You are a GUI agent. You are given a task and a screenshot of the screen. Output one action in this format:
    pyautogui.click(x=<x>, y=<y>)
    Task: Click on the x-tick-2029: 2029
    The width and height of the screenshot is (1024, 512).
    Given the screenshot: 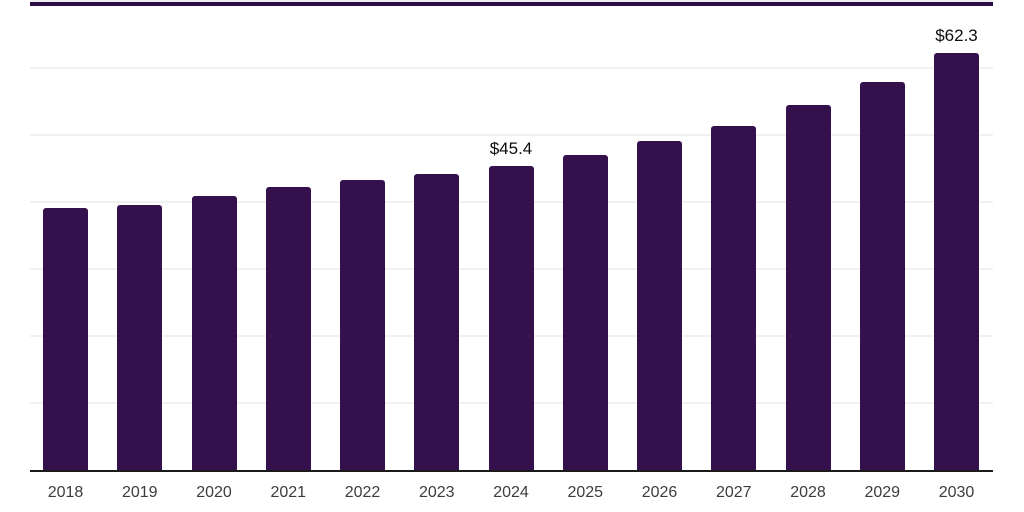 What is the action you would take?
    pyautogui.click(x=882, y=492)
    